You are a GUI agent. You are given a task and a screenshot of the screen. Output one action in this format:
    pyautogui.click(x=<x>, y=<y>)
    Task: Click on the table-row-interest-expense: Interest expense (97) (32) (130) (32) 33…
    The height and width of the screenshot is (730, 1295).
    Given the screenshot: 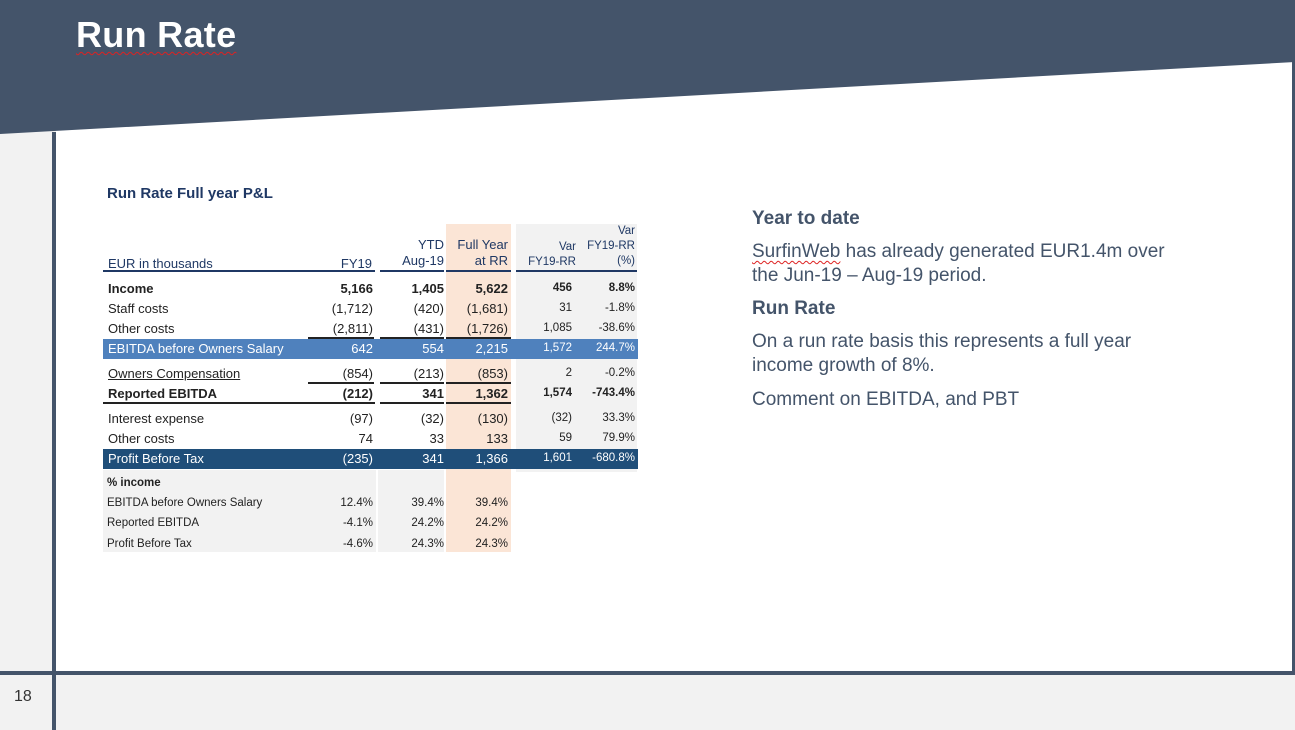 What is the action you would take?
    pyautogui.click(x=371, y=418)
    